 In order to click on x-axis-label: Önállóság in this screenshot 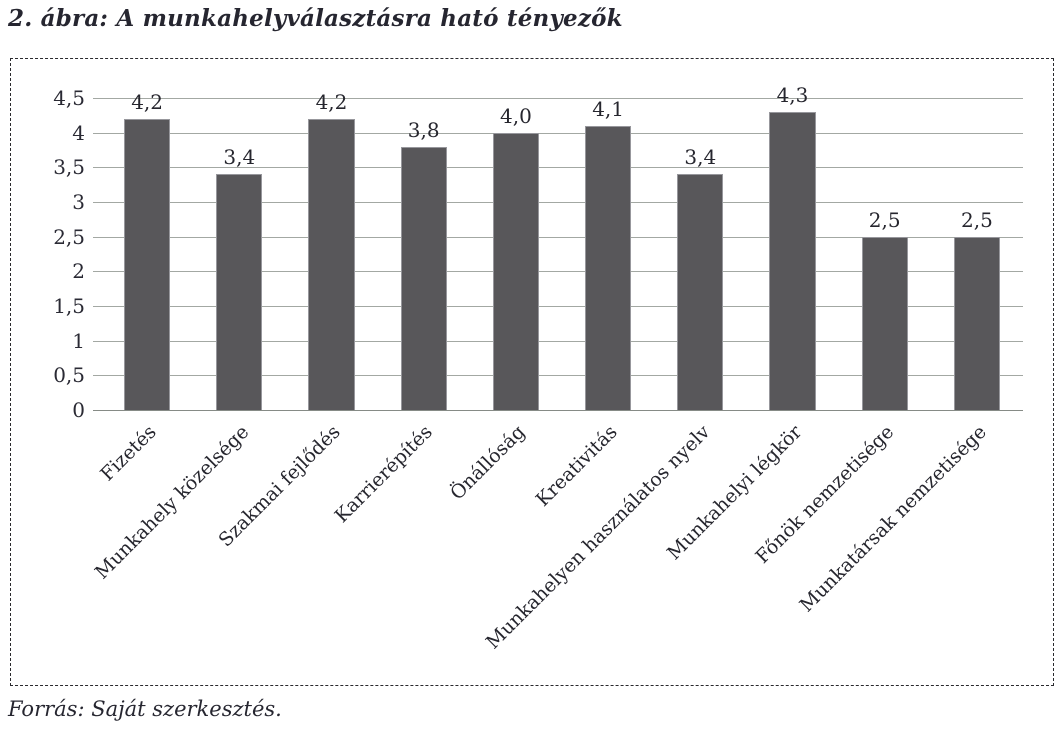, I will do `click(488, 463)`.